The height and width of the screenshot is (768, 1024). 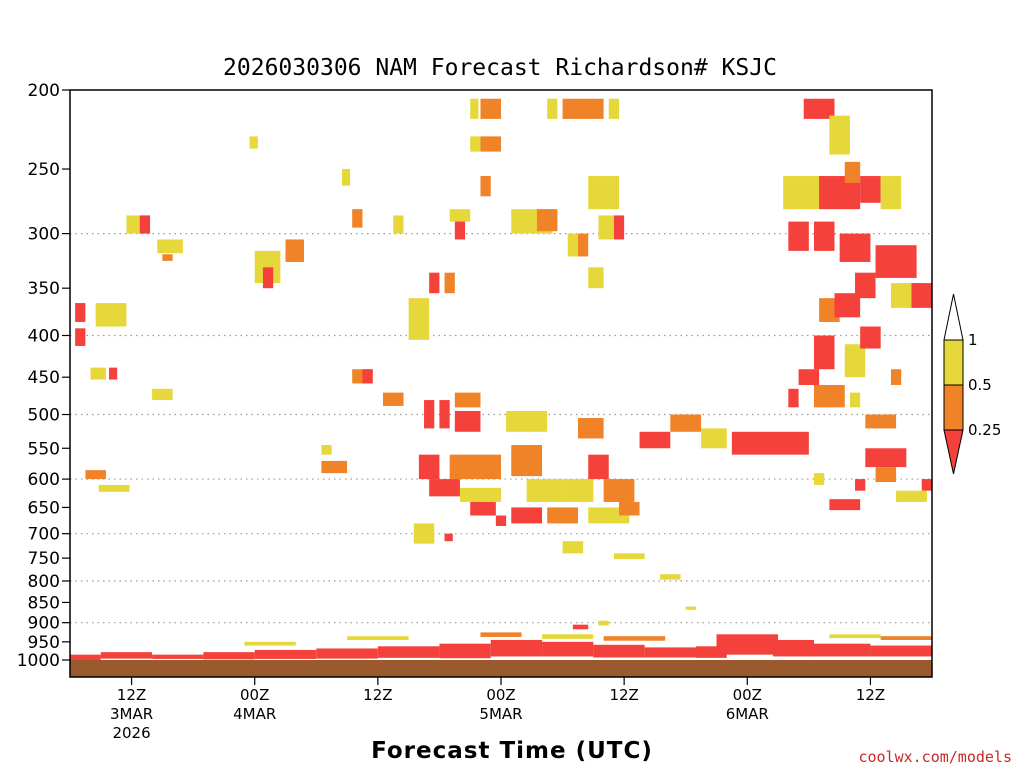 I want to click on legend: 1 0.5 0.25, so click(x=972, y=384).